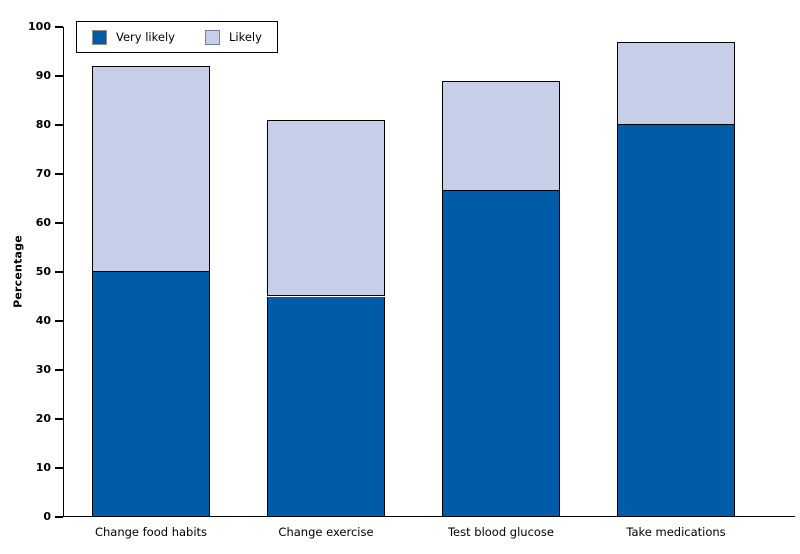 This screenshot has width=800, height=554. I want to click on bar-change-exercise-very-likely, so click(326, 406).